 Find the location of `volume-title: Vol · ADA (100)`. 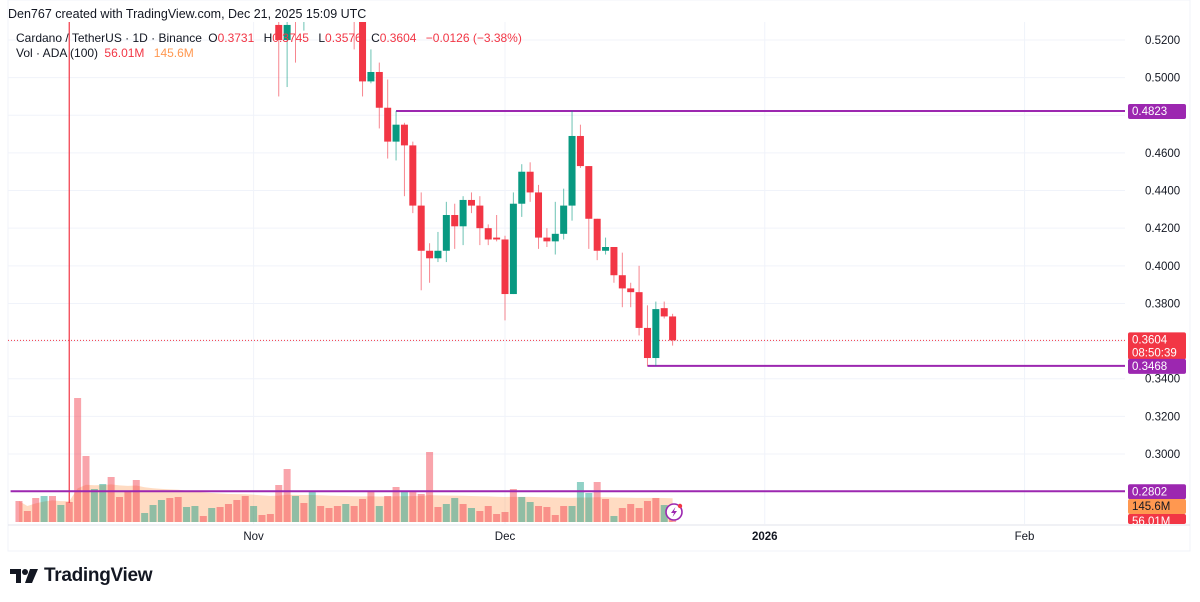

volume-title: Vol · ADA (100) is located at coordinates (57, 53).